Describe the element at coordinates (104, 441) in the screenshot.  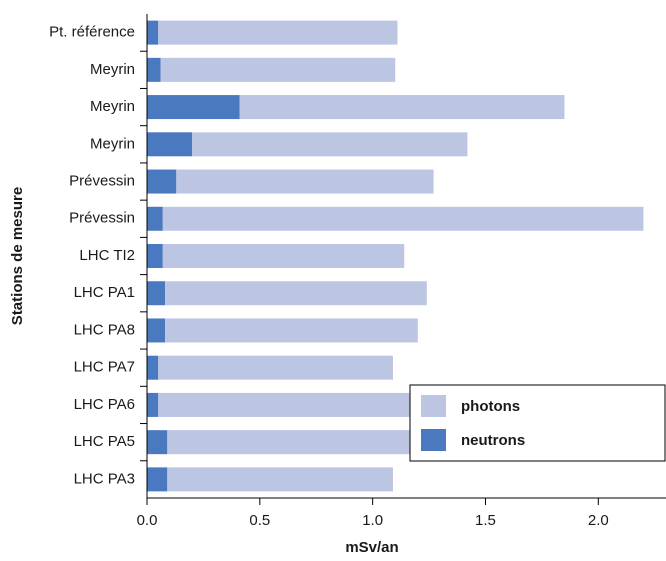
I see `y-tick-label: LHC PA5` at that location.